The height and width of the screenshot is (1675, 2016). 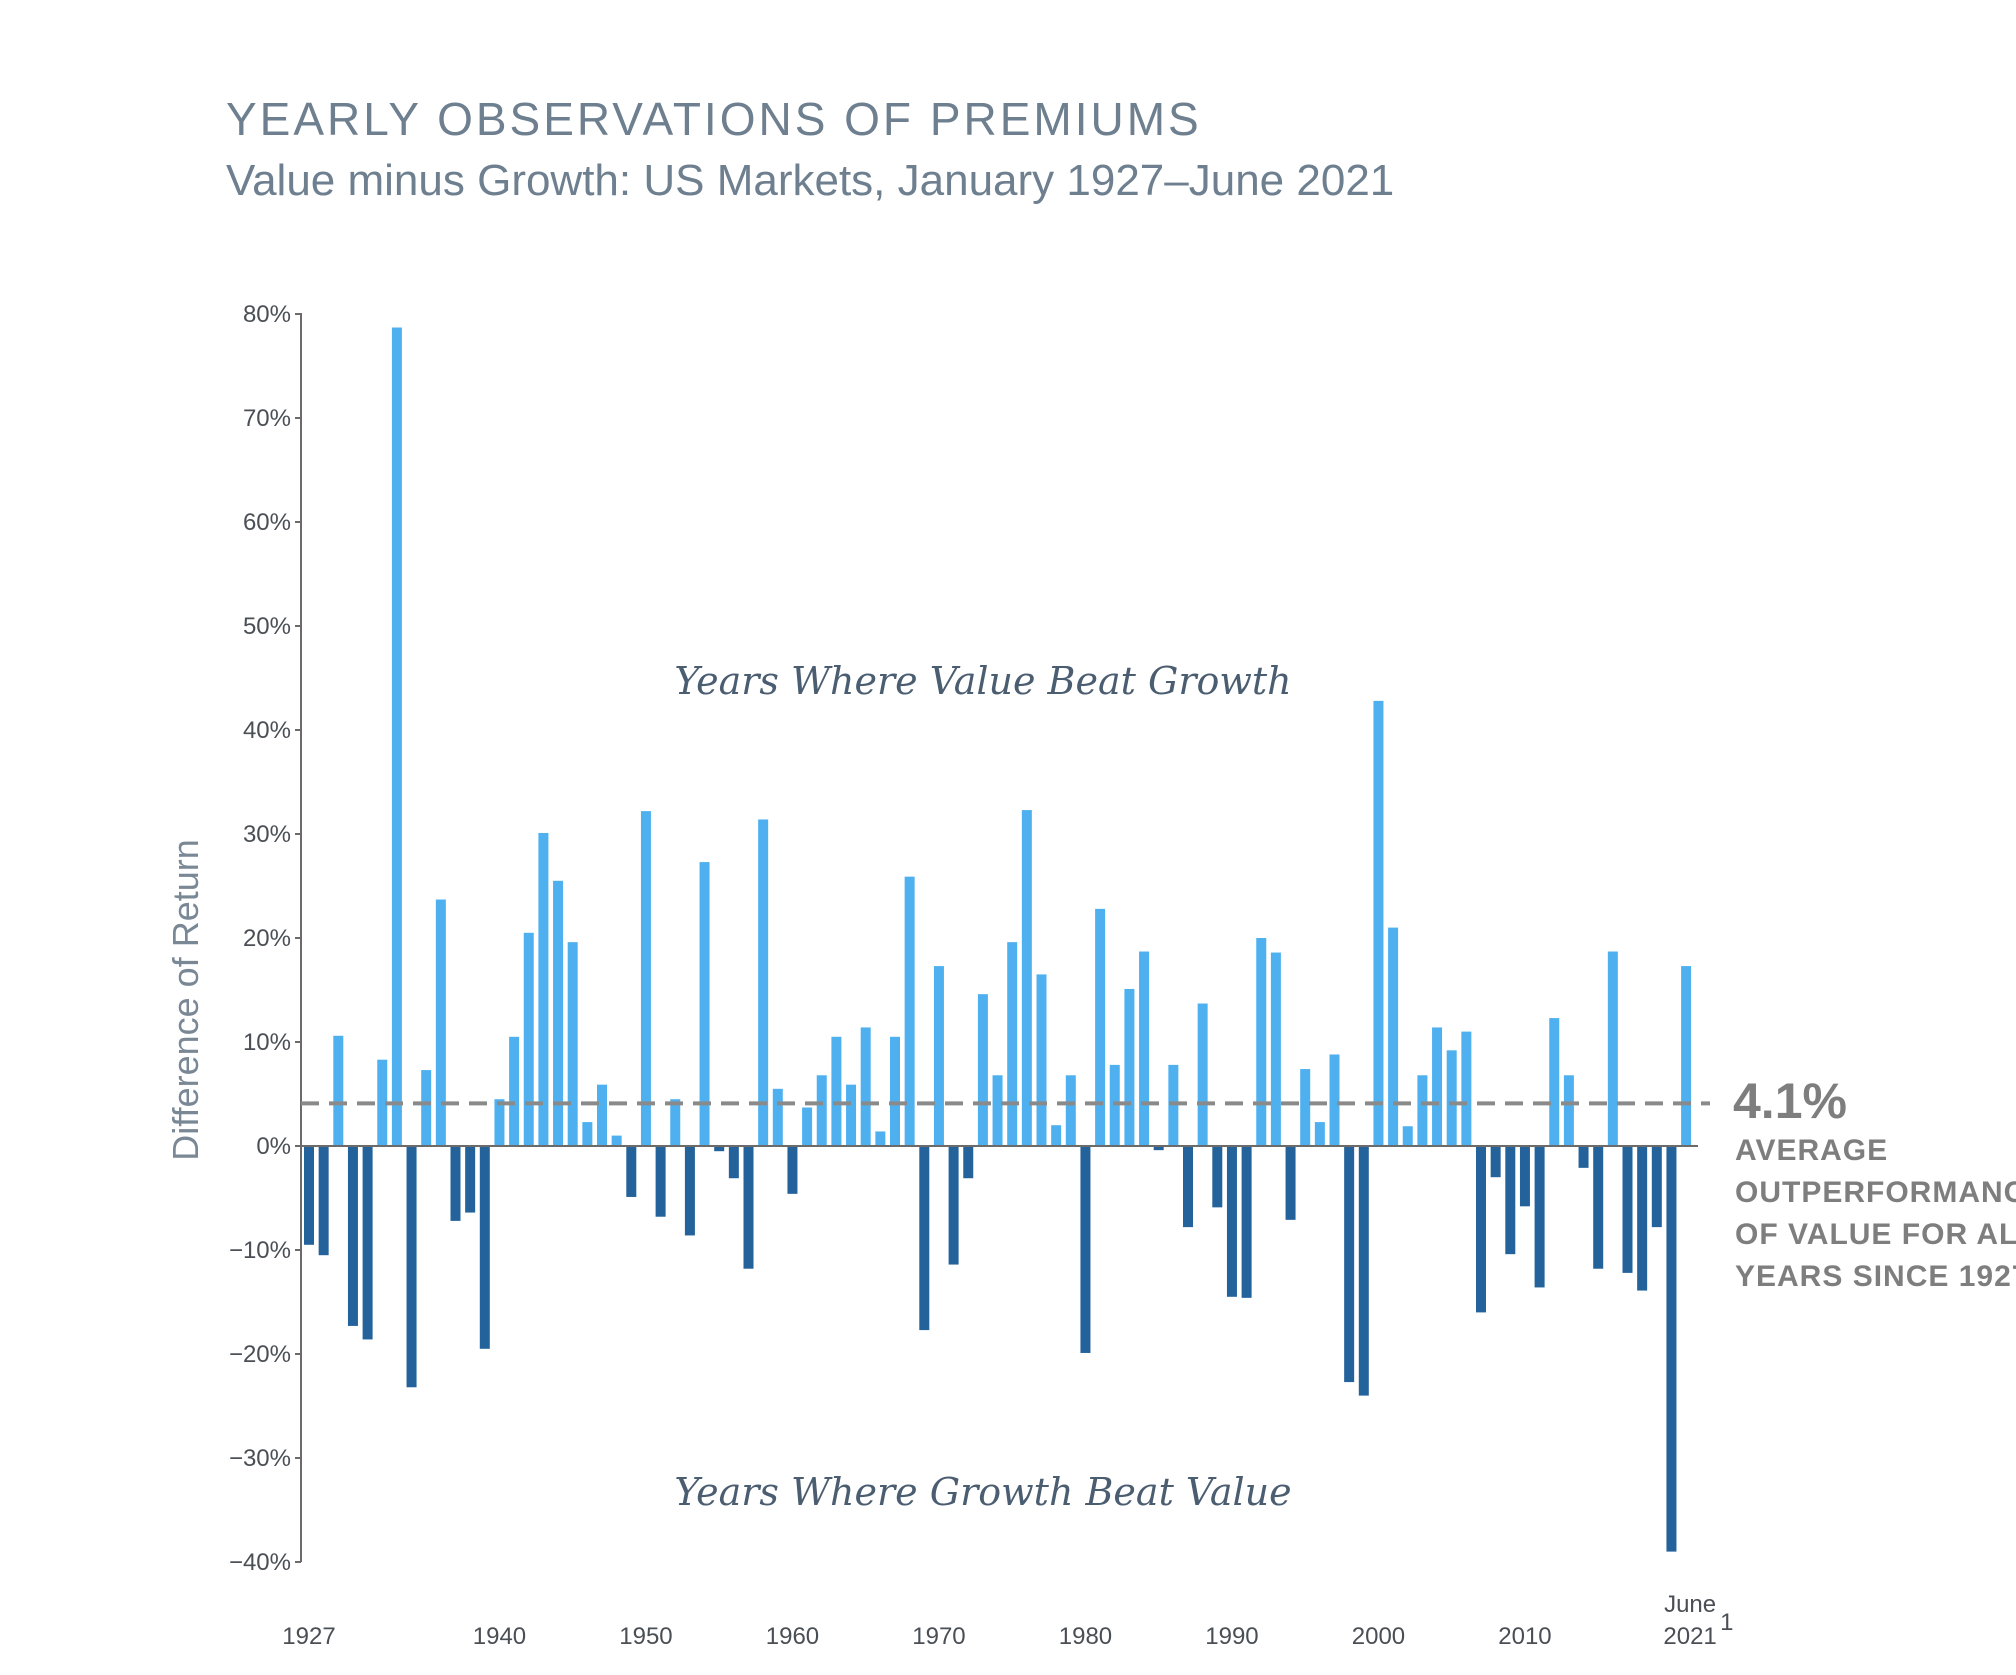 What do you see at coordinates (267, 626) in the screenshot?
I see `y-tick-label: 50%` at bounding box center [267, 626].